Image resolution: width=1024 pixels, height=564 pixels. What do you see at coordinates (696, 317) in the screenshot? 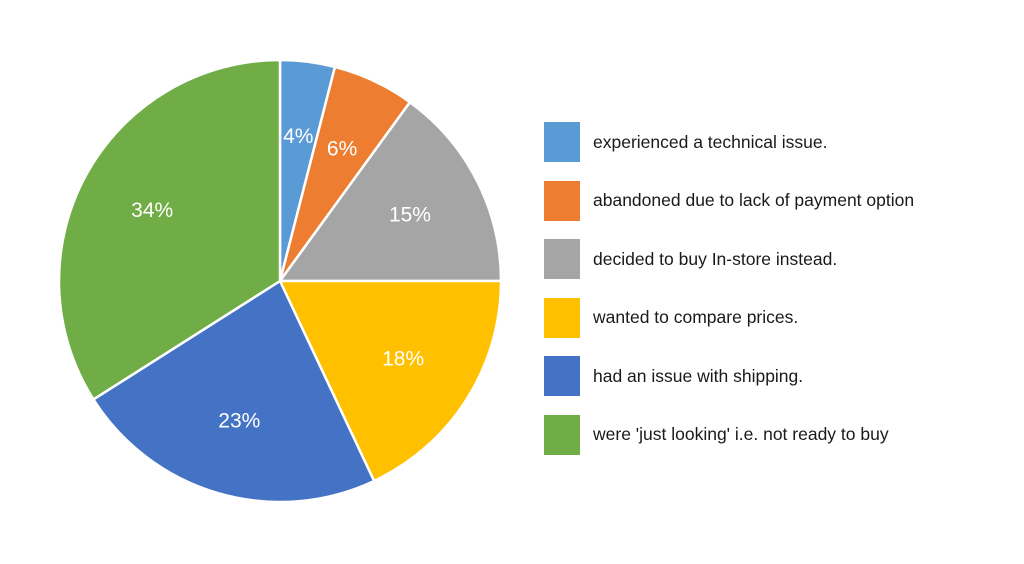
I see `legend-label-3: wanted to compare prices.` at bounding box center [696, 317].